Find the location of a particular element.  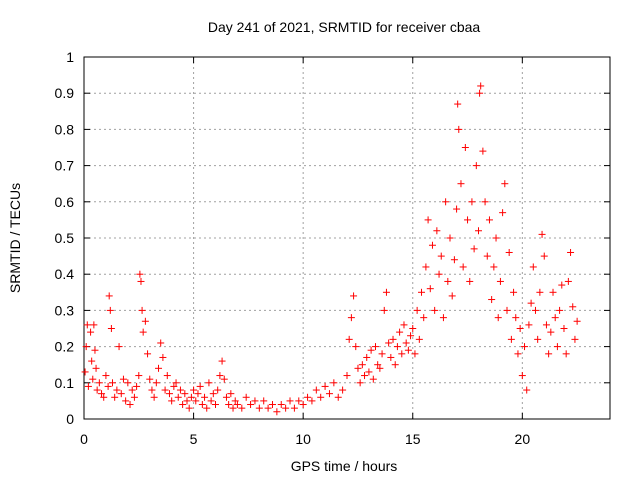

y-axis-label: SRMTID / TECUs is located at coordinates (15, 238).